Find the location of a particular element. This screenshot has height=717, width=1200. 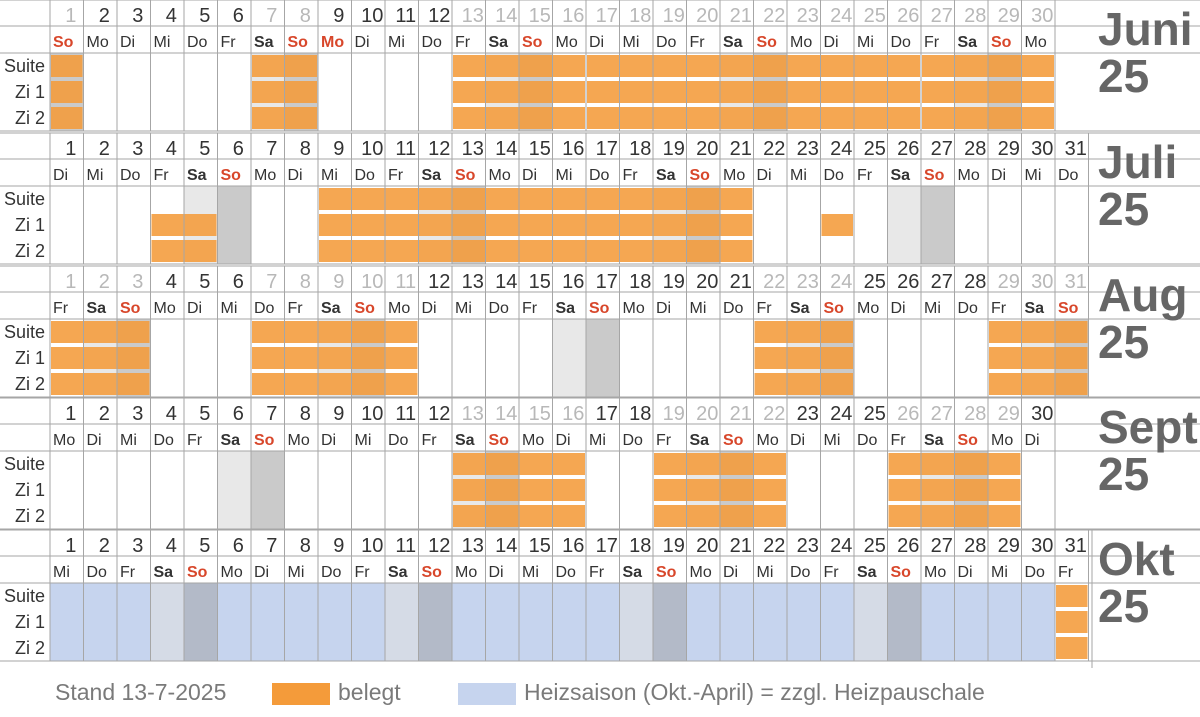

legend-occupied-swatch is located at coordinates (301, 694).